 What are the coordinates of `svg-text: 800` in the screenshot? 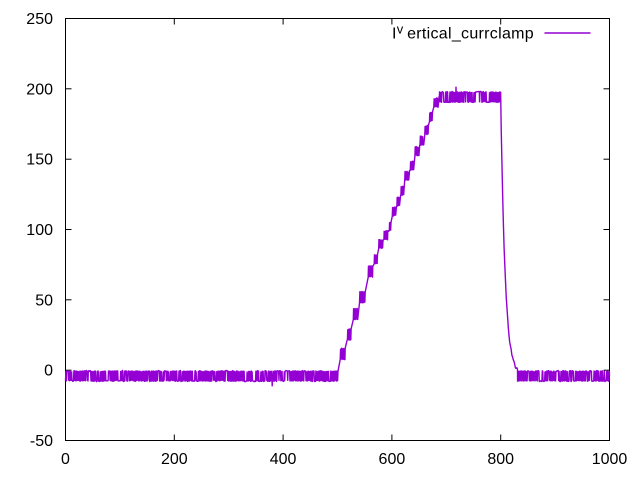 It's located at (500, 459).